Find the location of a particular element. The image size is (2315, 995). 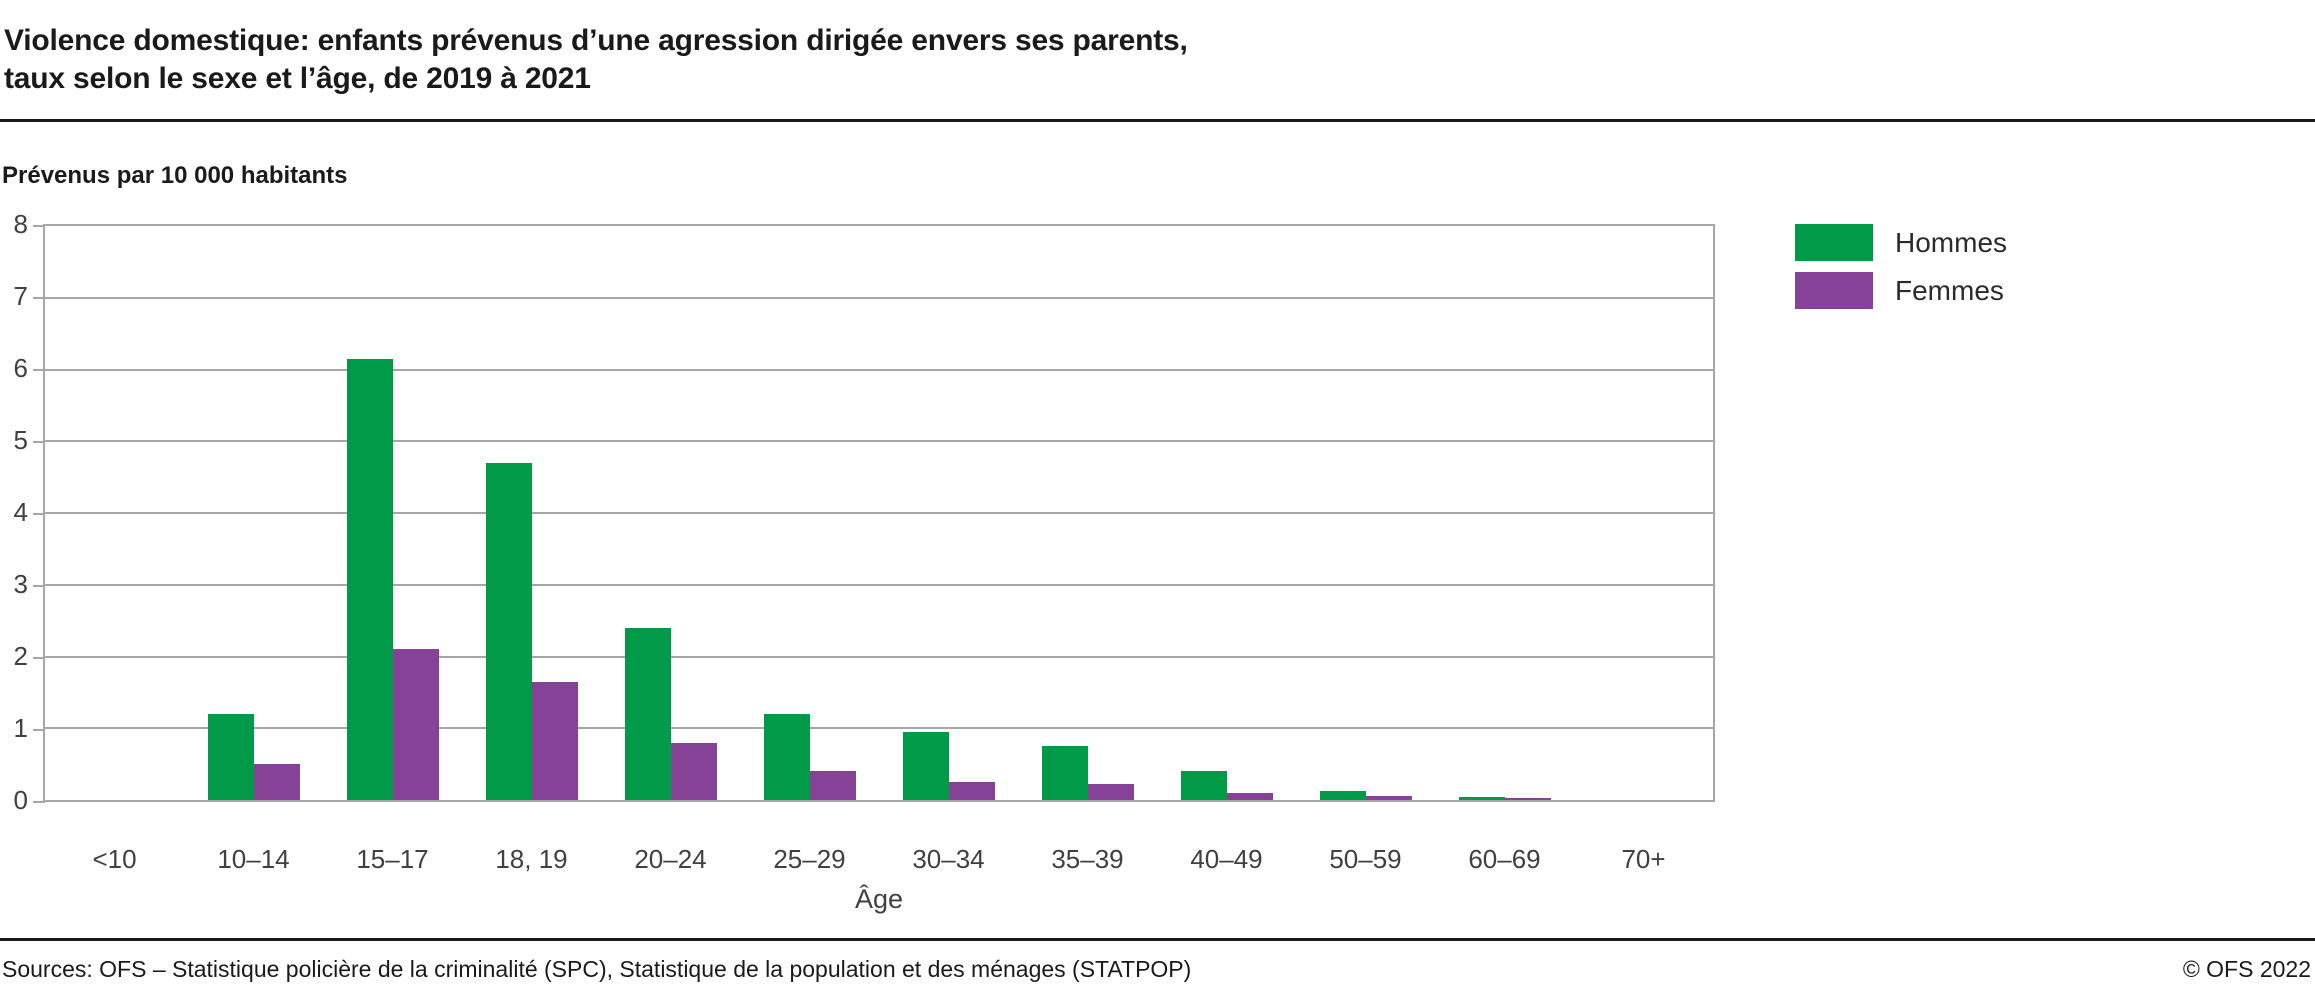

bar-femmes-20–24 is located at coordinates (694, 771).